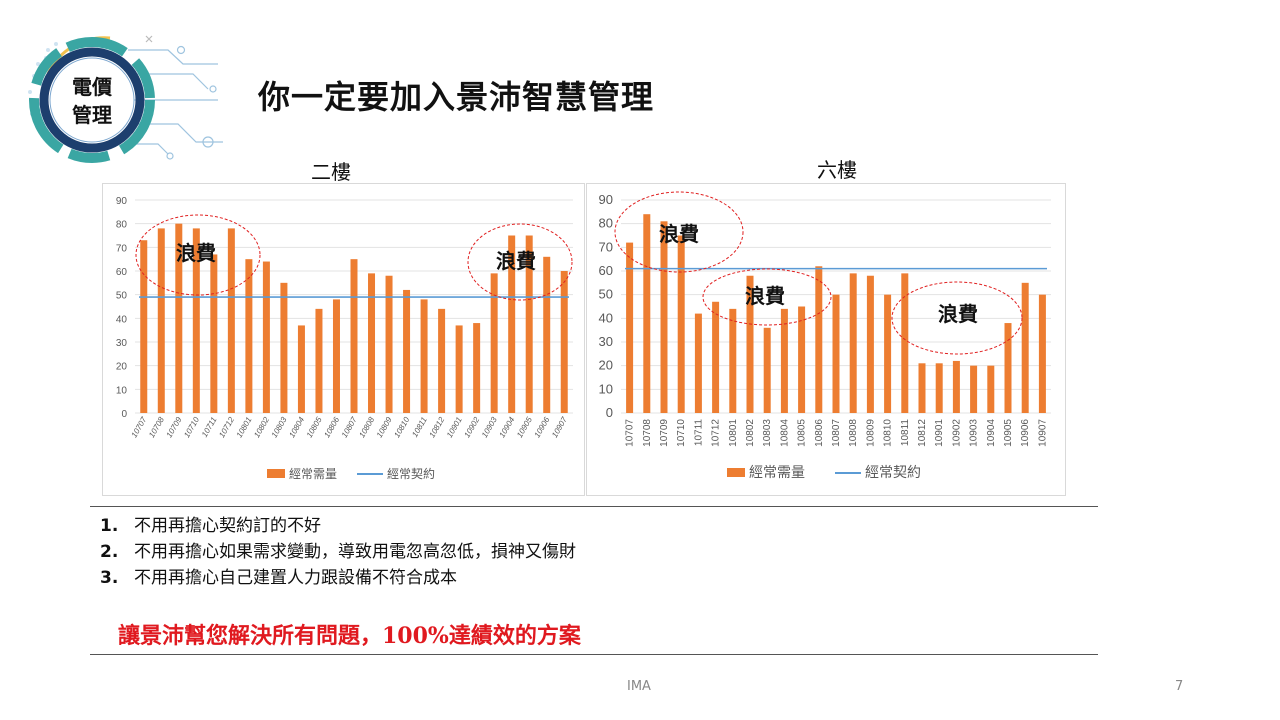 The height and width of the screenshot is (720, 1280). Describe the element at coordinates (122, 343) in the screenshot. I see `y-tick-label: 30` at that location.